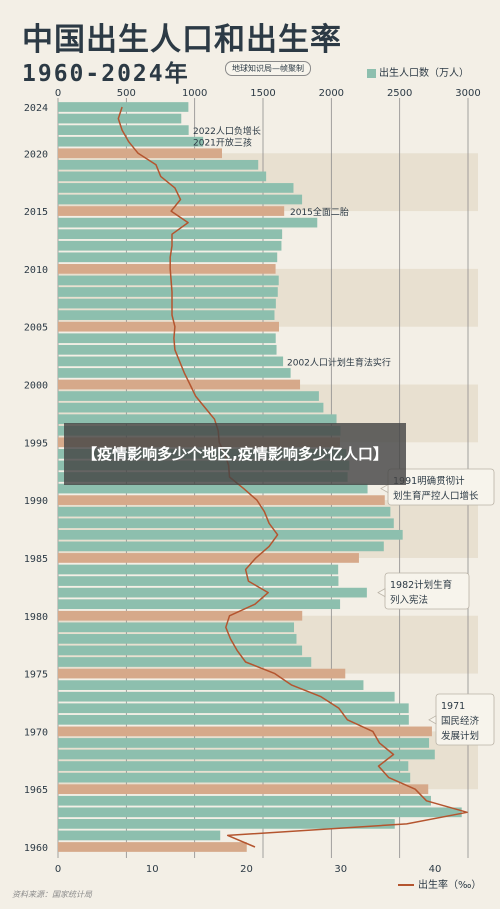 Image resolution: width=500 pixels, height=909 pixels. I want to click on year-tick-label: 2015, so click(36, 212).